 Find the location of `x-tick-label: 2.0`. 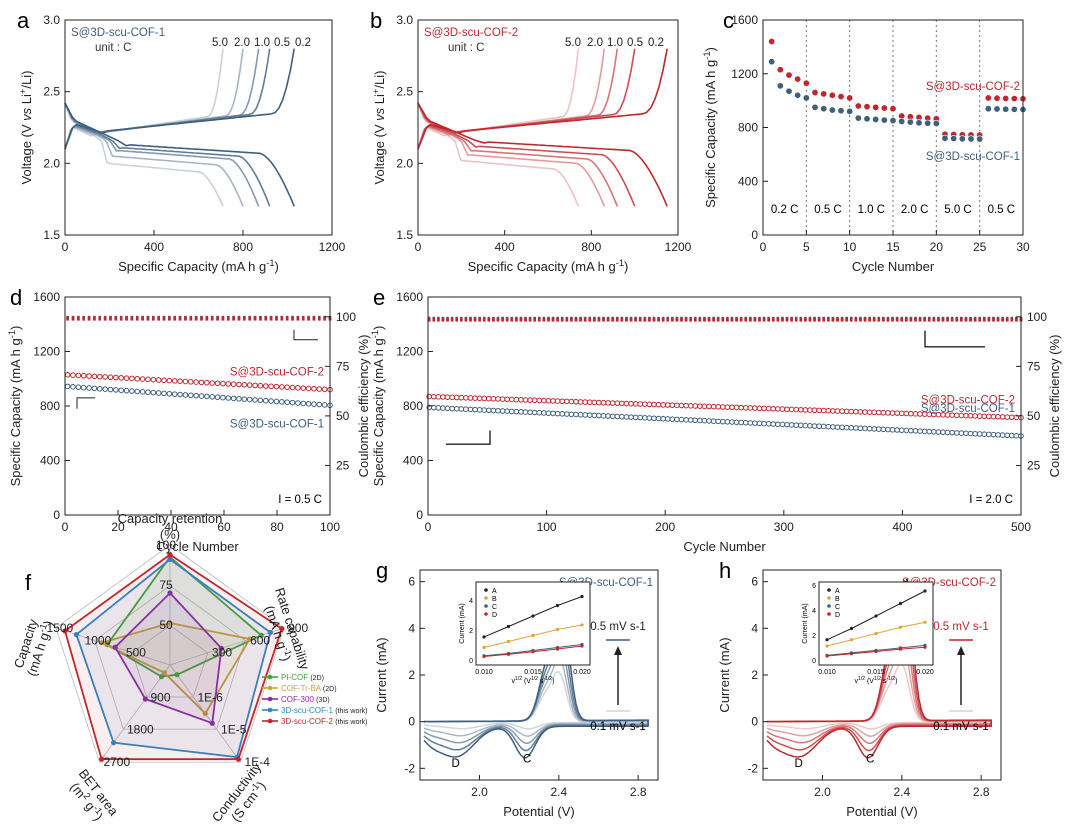

x-tick-label: 2.0 is located at coordinates (479, 792).